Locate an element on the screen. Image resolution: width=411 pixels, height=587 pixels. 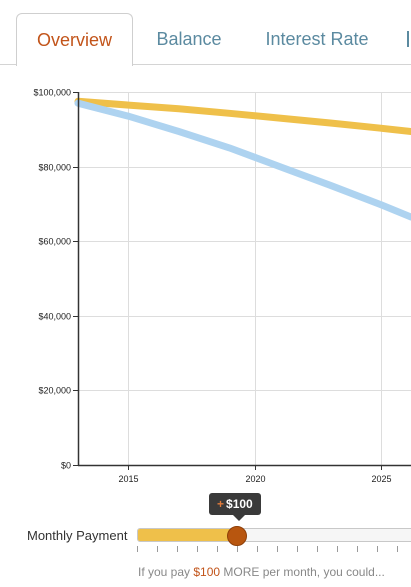
x-axis-ticks: 2015 2020 2025 is located at coordinates (255, 474).